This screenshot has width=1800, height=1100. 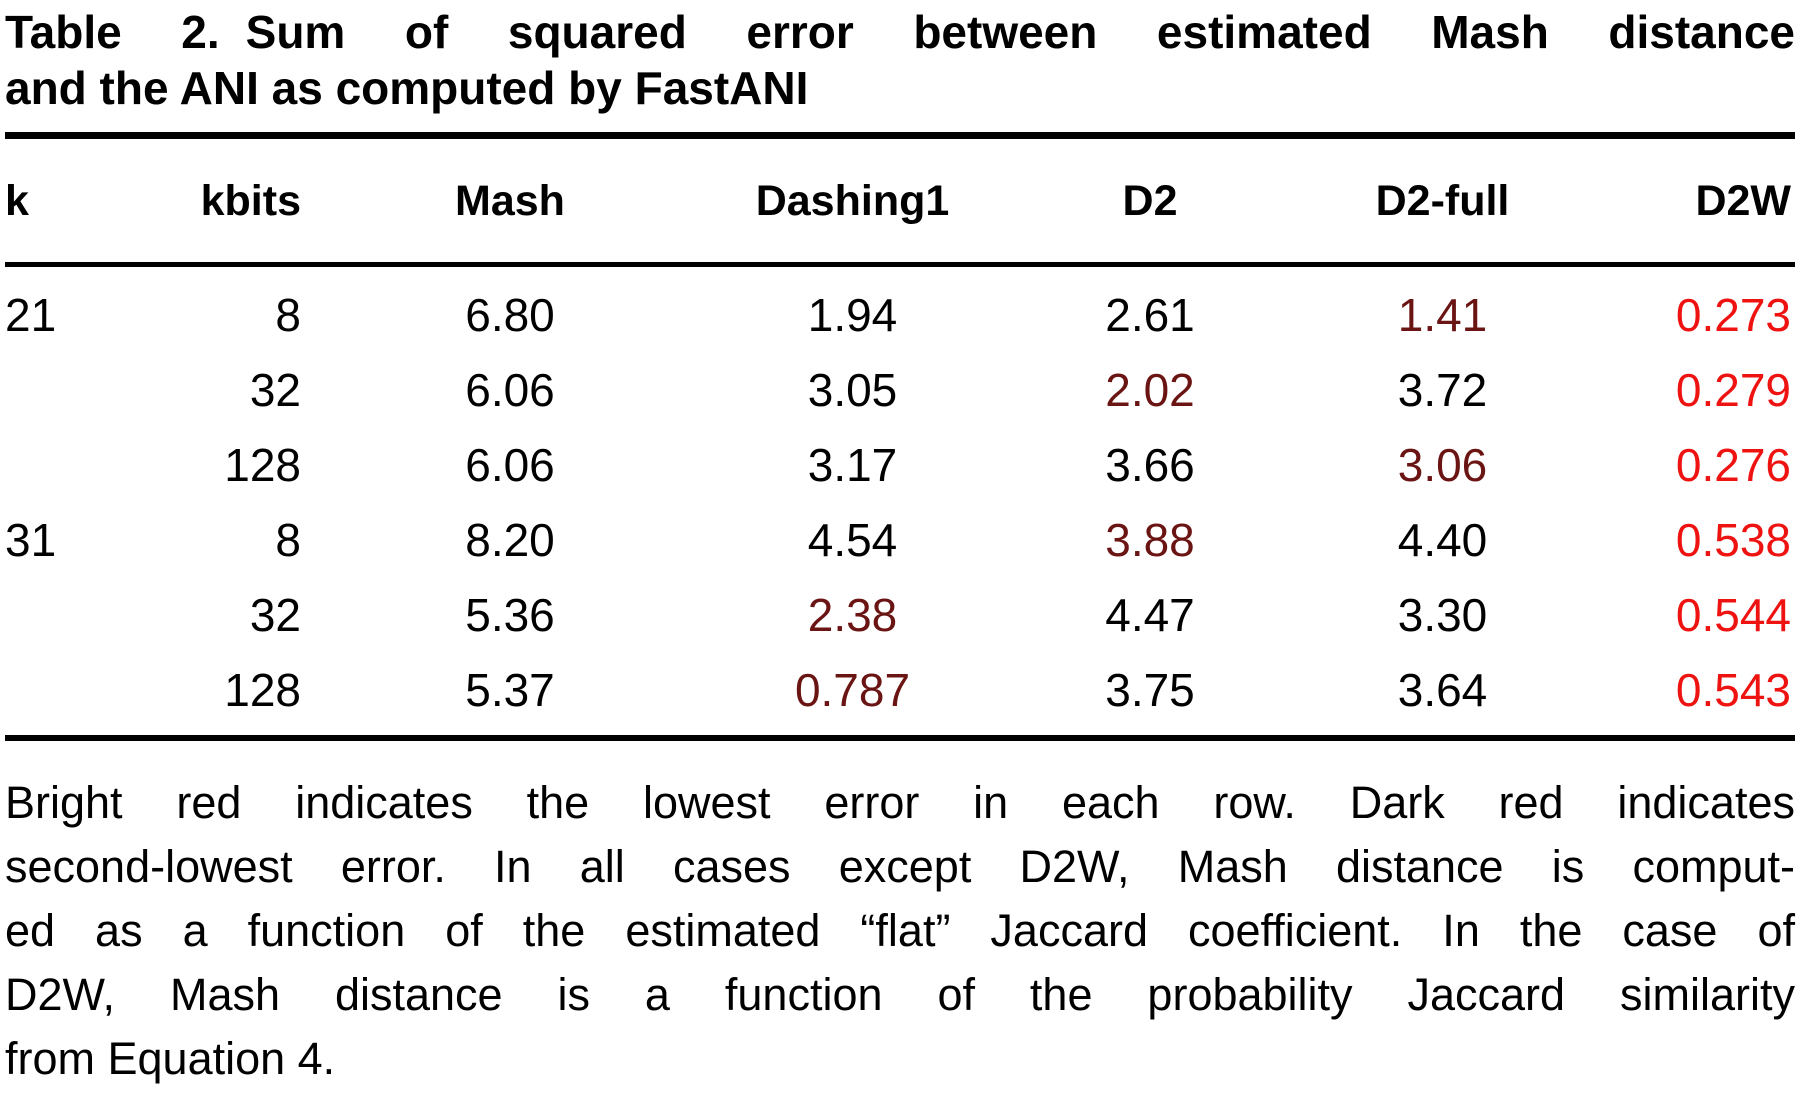 What do you see at coordinates (1733, 464) in the screenshot?
I see `cell-d2w: 0.276` at bounding box center [1733, 464].